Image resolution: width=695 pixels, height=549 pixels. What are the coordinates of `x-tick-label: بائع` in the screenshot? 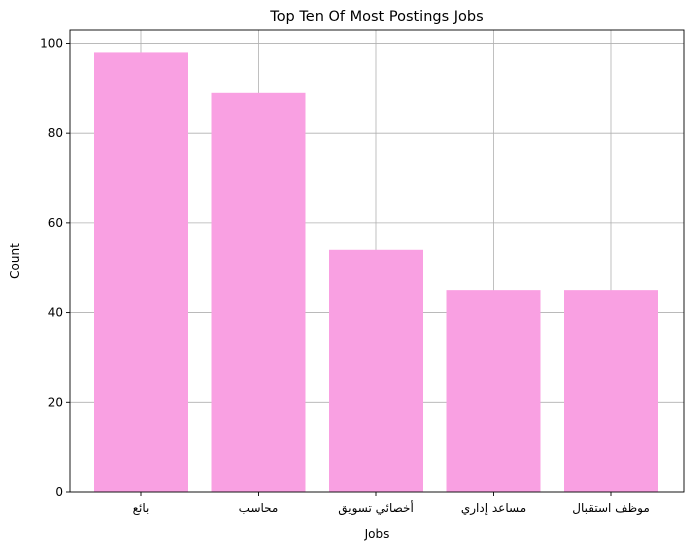 It's located at (141, 508).